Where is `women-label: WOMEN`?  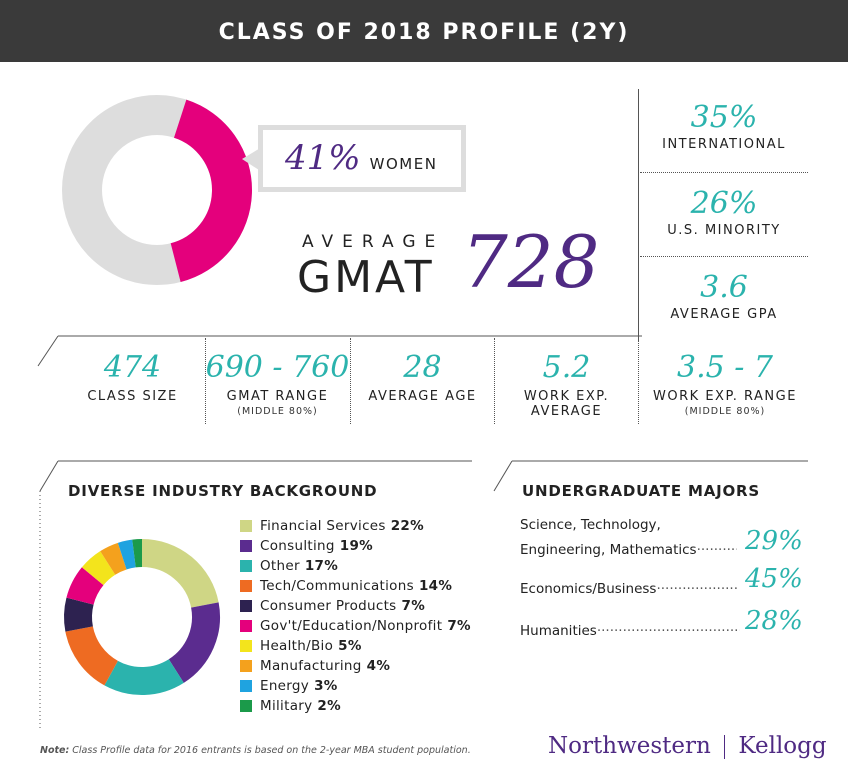
women-label: WOMEN is located at coordinates (403, 164).